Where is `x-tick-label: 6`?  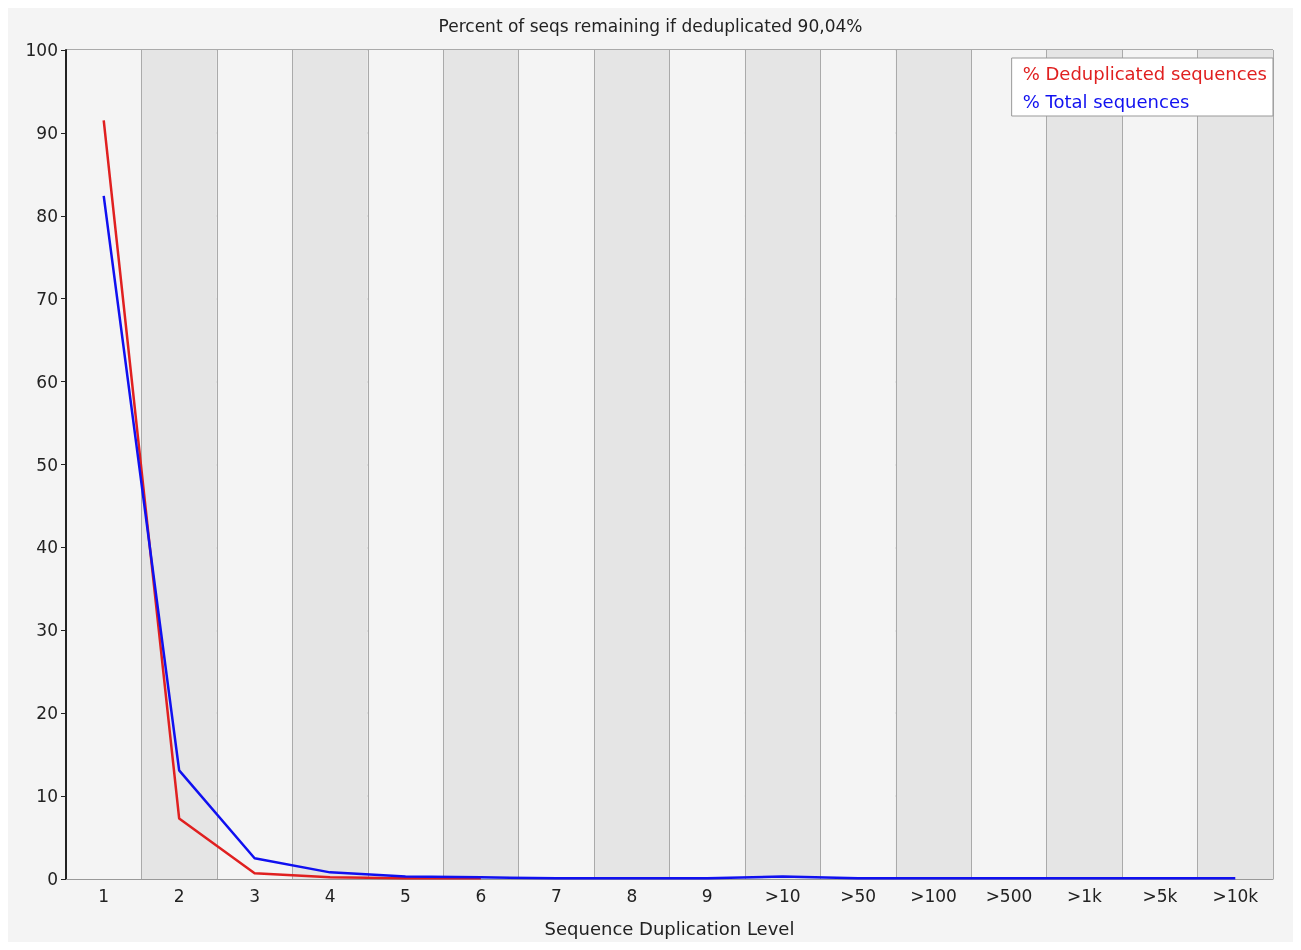
x-tick-label: 6 is located at coordinates (481, 895).